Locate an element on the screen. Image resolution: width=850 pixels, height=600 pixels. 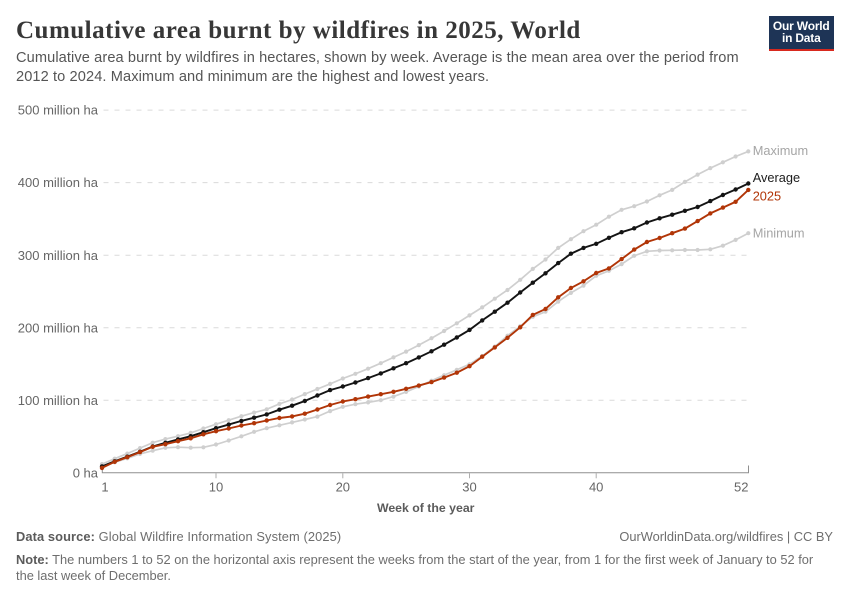
svg-text: 30 is located at coordinates (469, 487).